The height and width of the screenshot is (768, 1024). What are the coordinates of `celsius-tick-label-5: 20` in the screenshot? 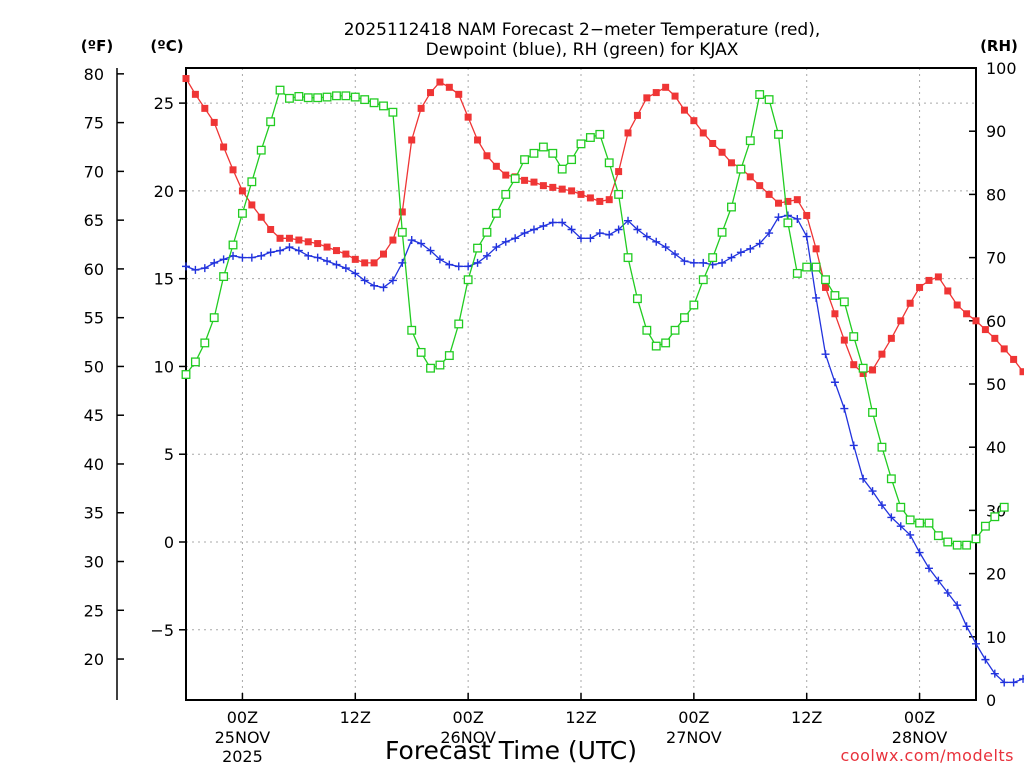 It's located at (164, 191).